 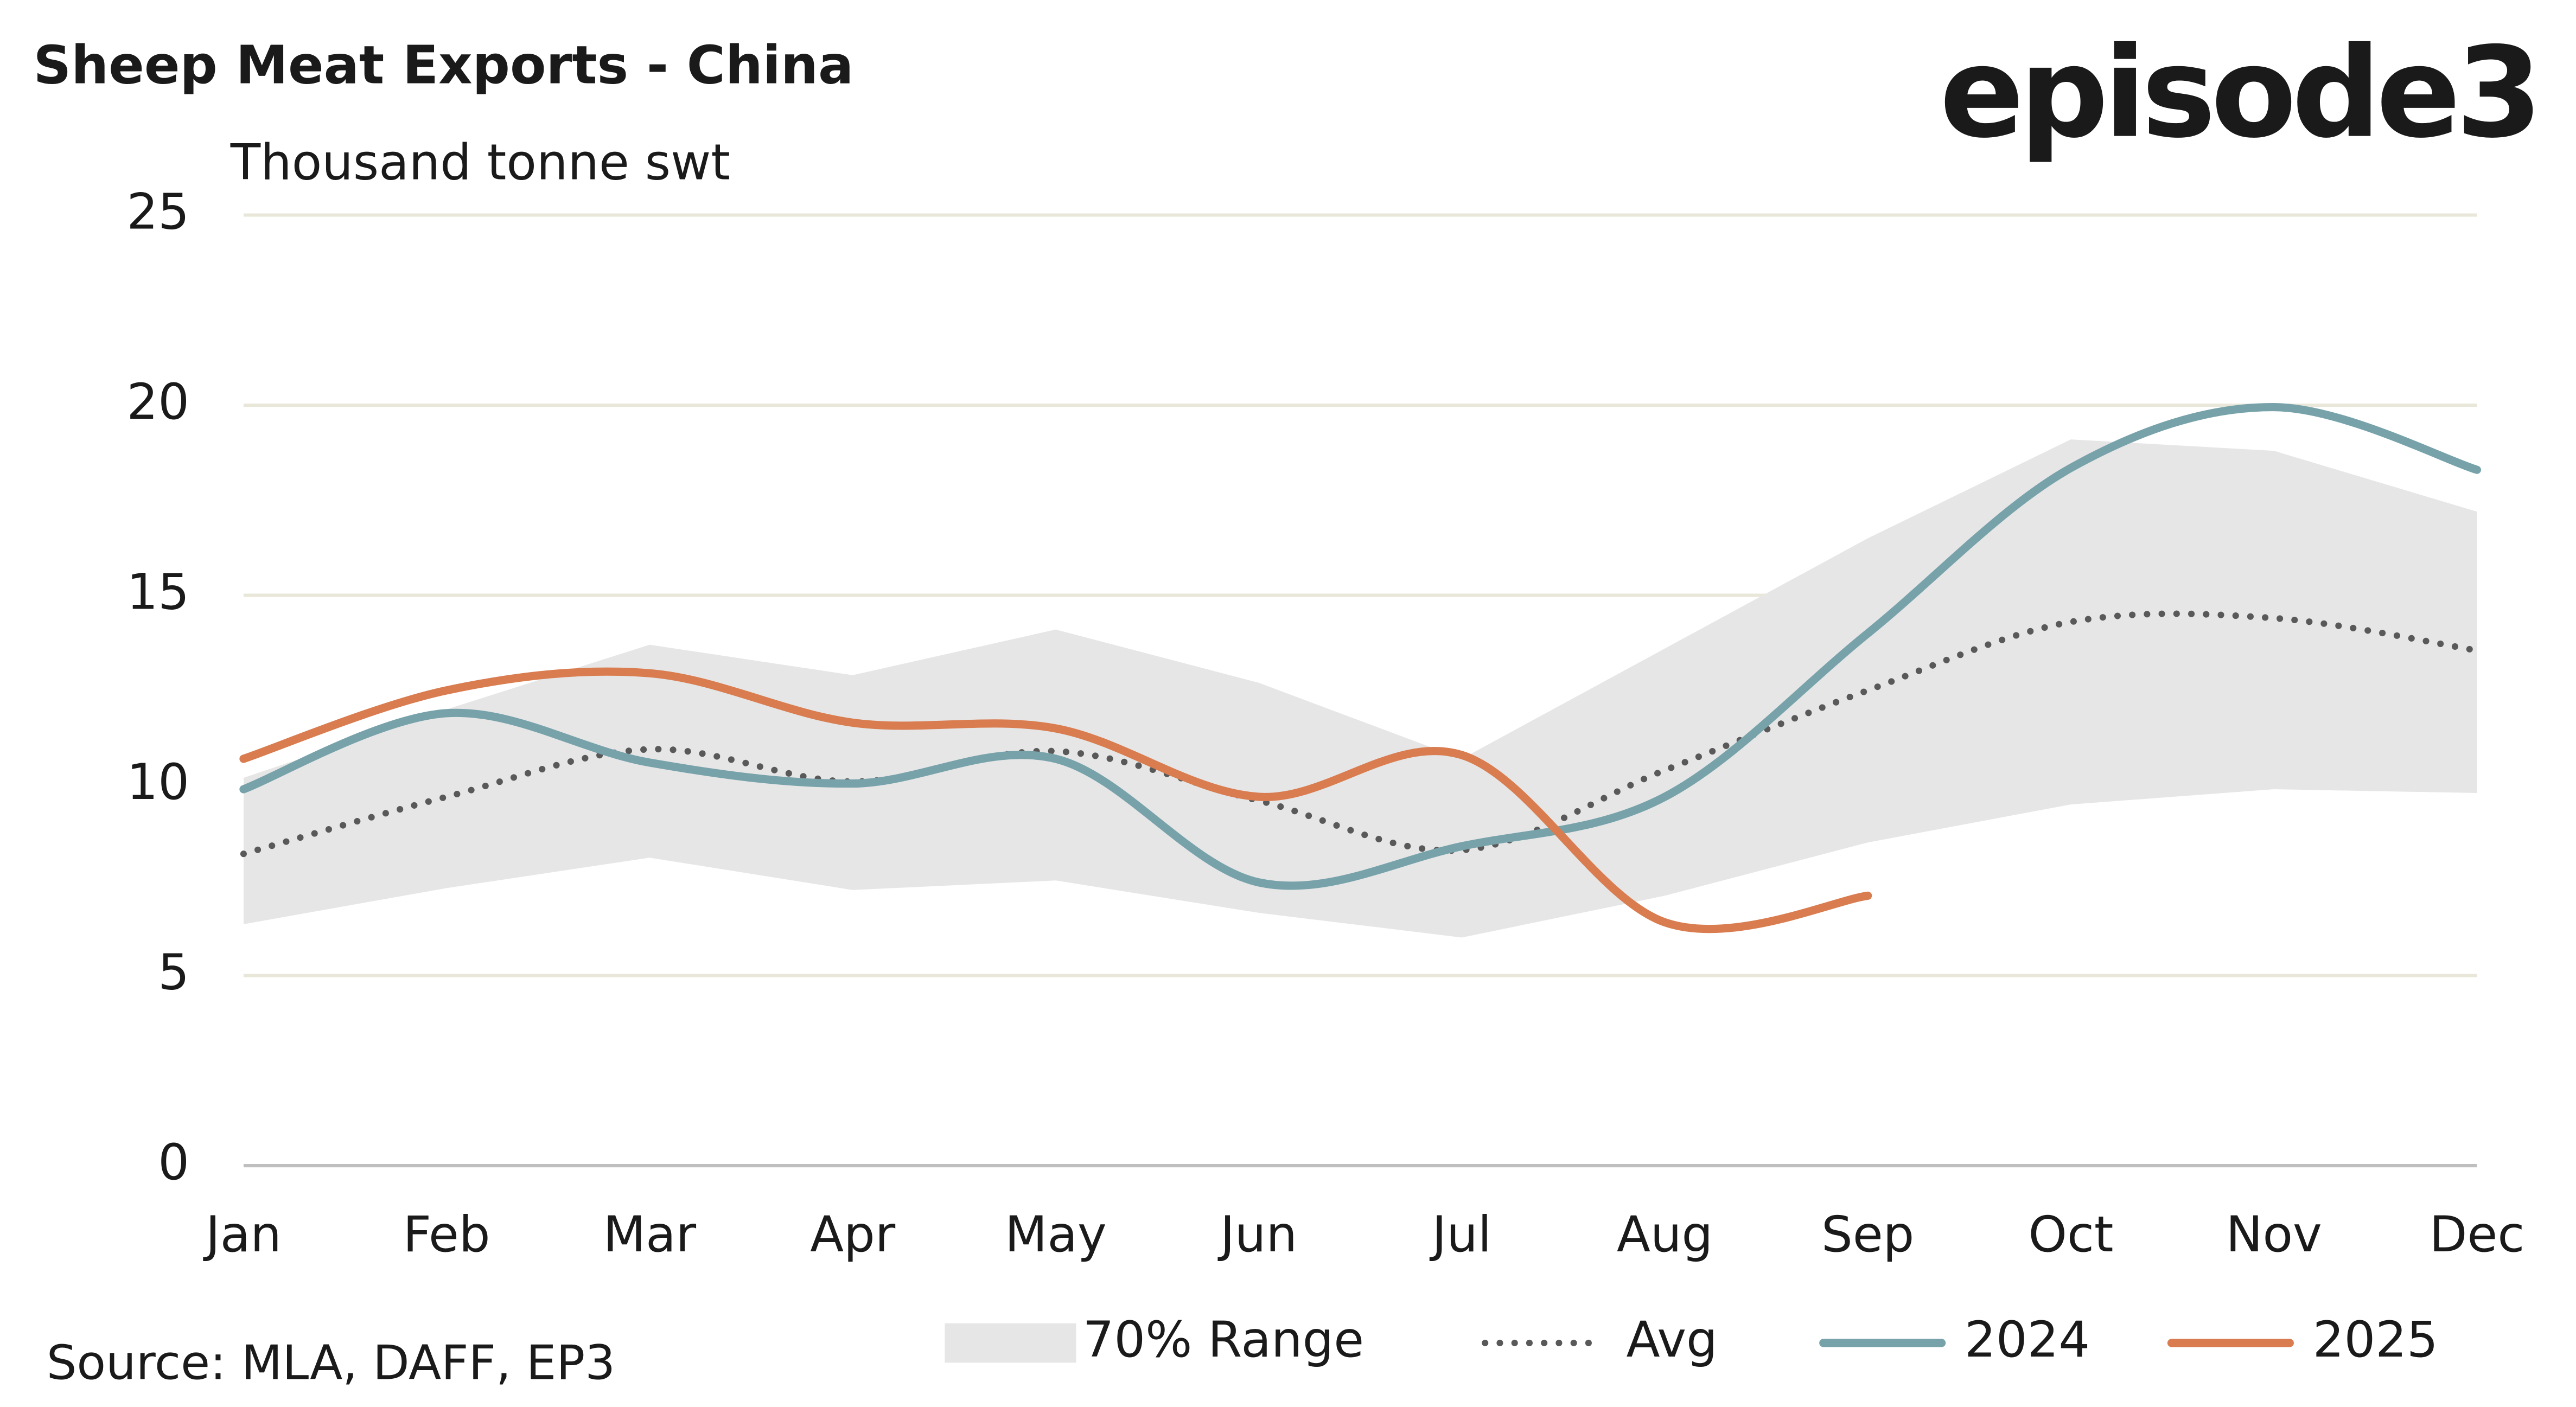 I want to click on x-tick-label: Oct, so click(x=2070, y=1234).